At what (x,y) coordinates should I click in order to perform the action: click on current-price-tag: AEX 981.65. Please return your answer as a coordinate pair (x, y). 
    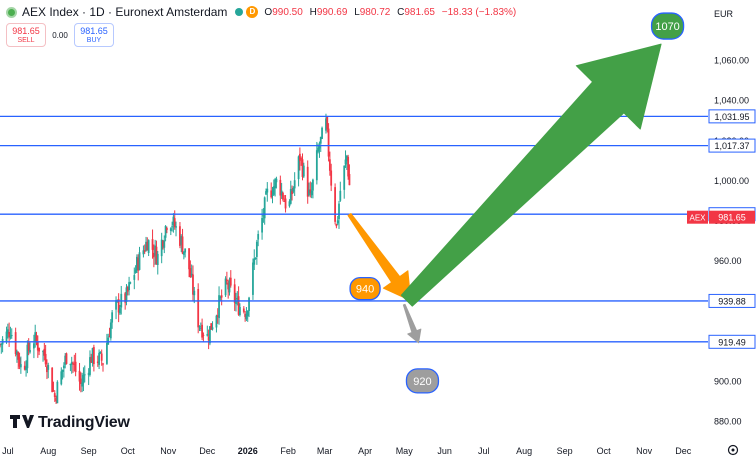
    Looking at the image, I should click on (721, 217).